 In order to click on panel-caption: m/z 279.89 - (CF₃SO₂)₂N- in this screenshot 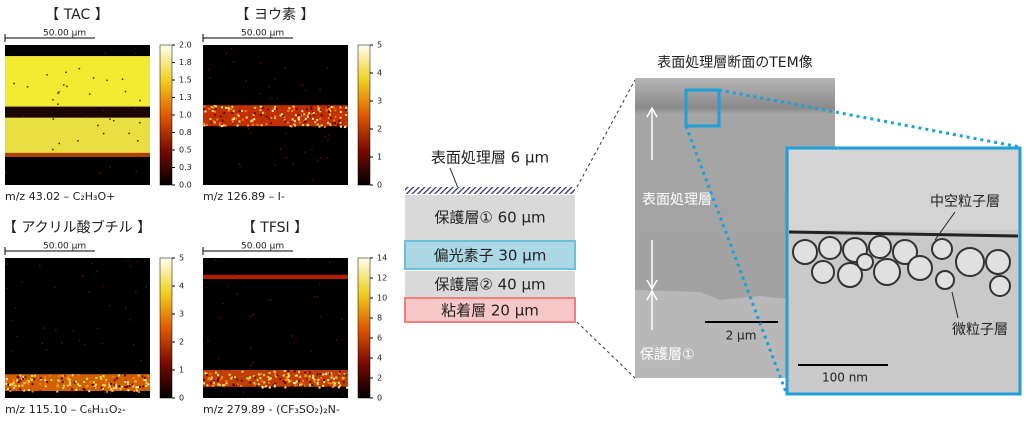, I will do `click(271, 409)`.